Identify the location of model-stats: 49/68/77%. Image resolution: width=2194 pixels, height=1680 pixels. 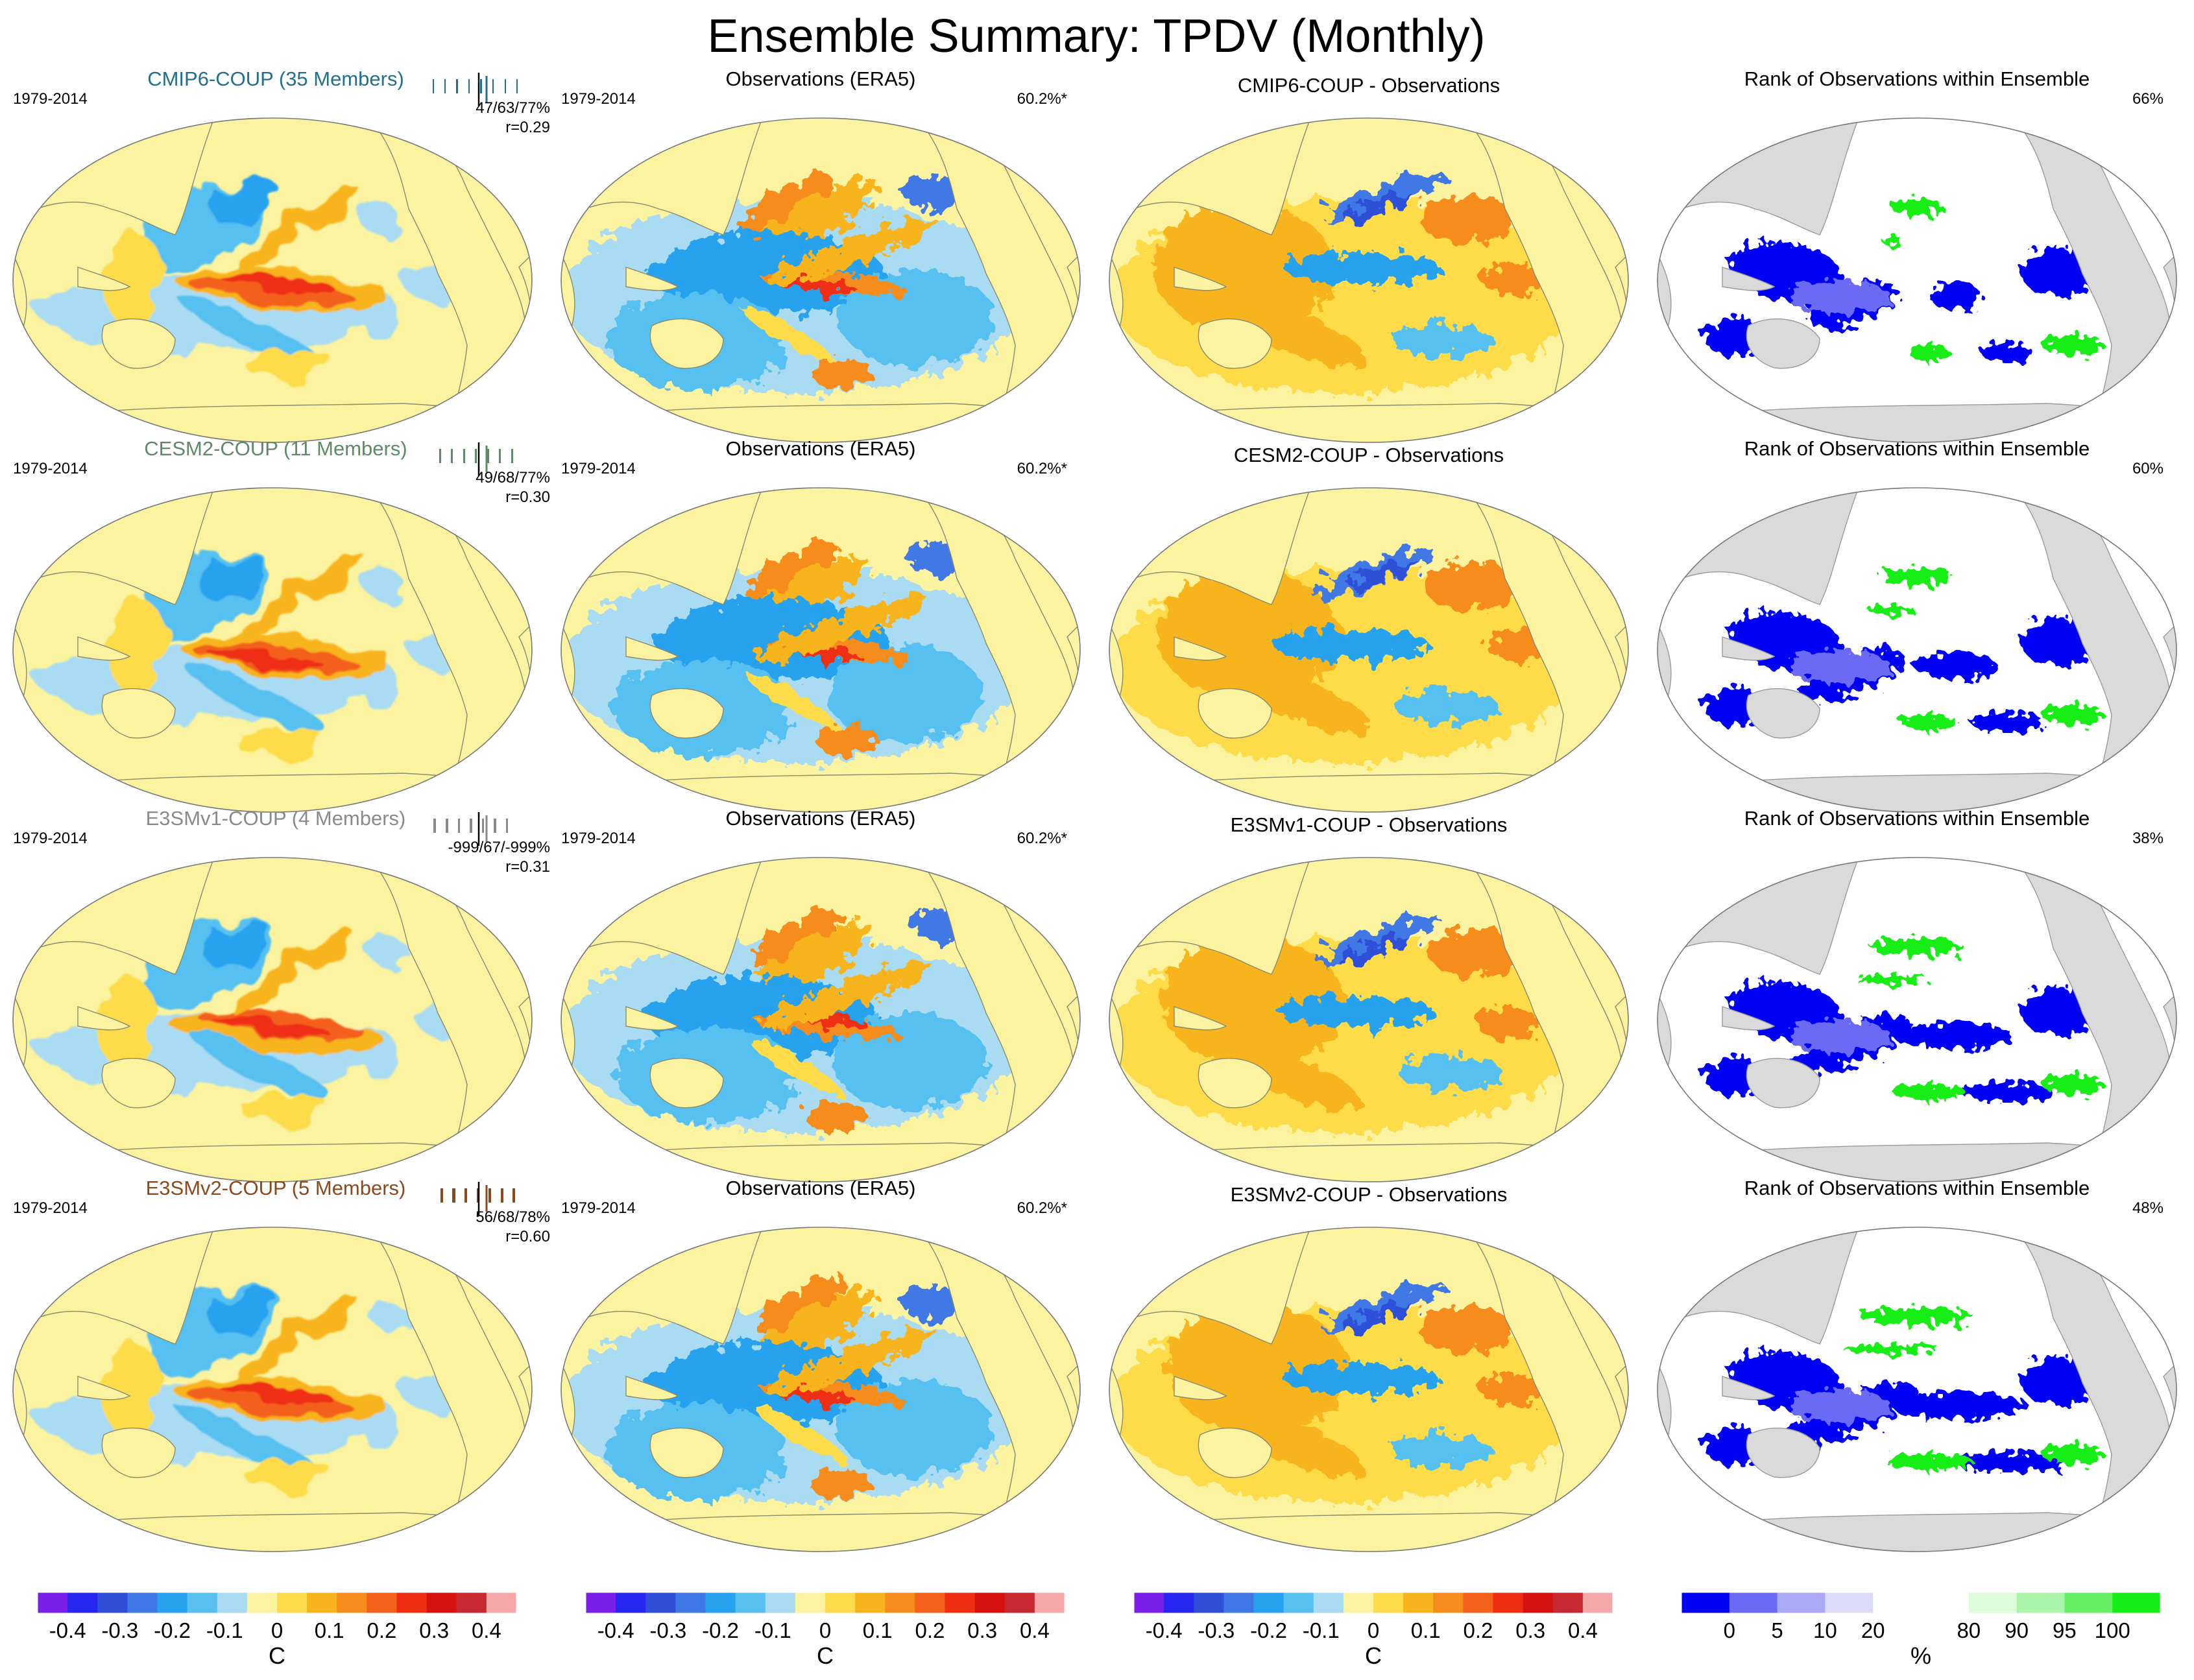
(513, 478).